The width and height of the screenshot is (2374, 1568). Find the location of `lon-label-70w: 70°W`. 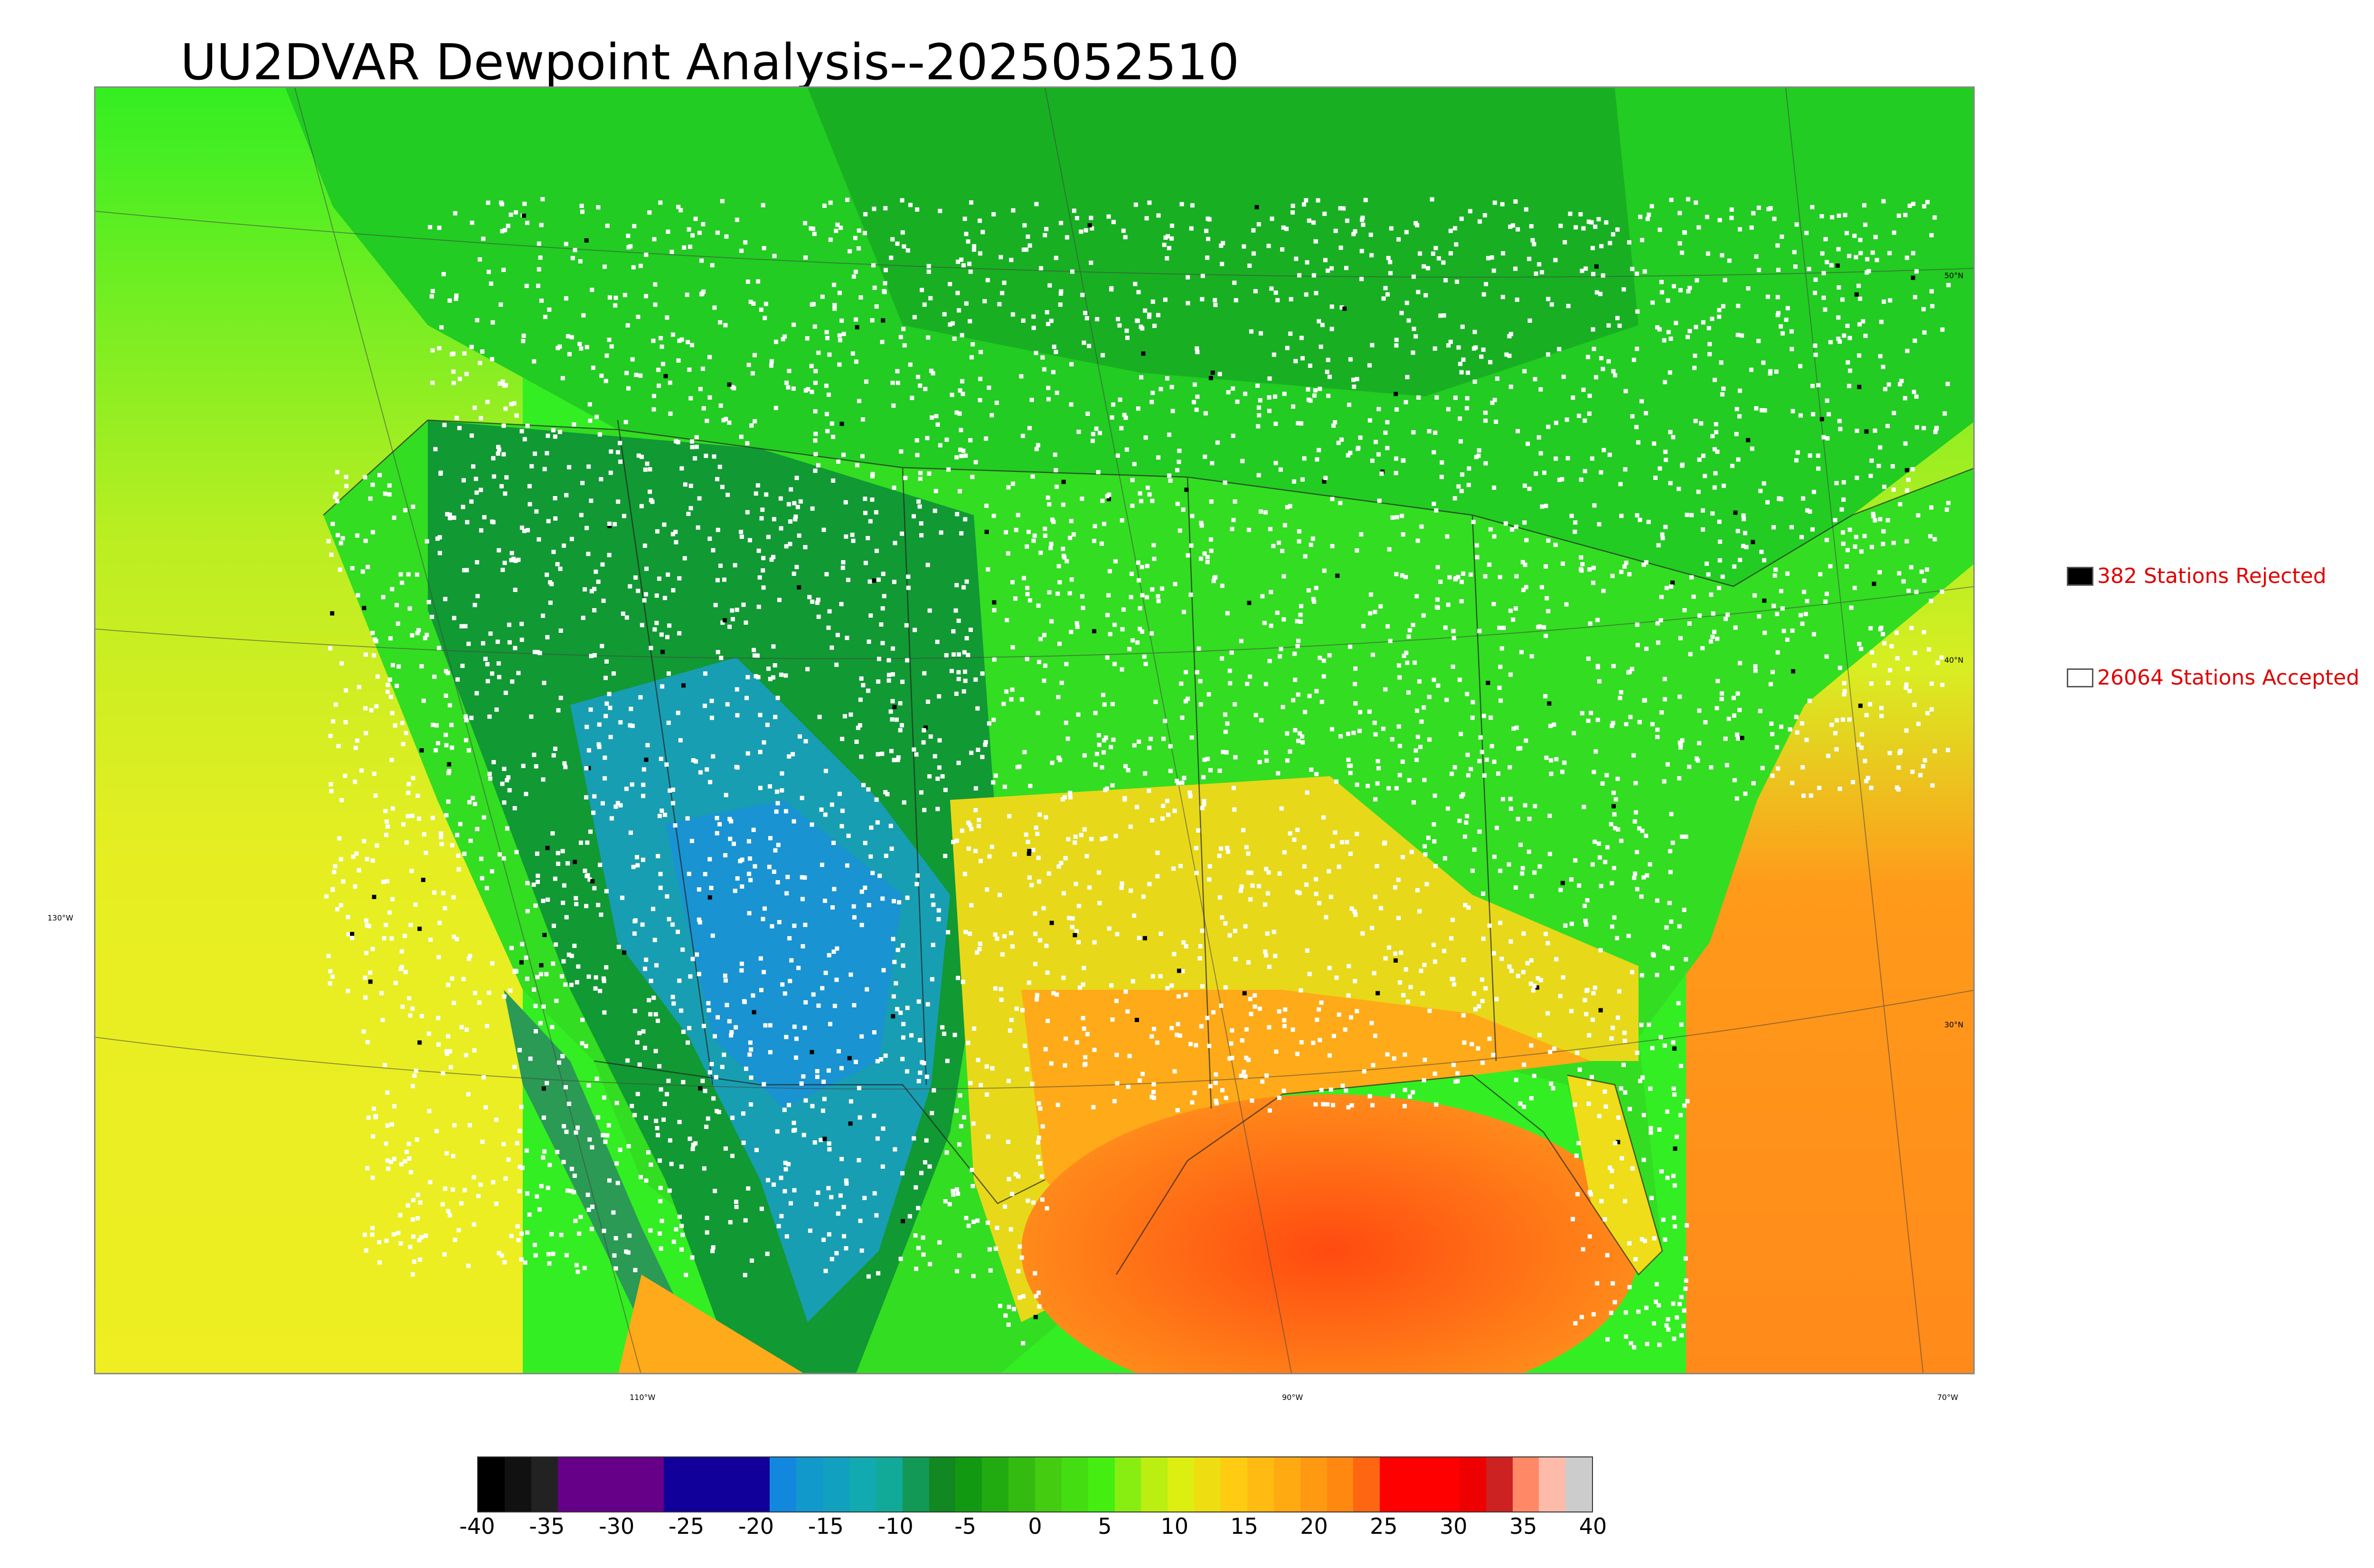

lon-label-70w: 70°W is located at coordinates (1948, 1397).